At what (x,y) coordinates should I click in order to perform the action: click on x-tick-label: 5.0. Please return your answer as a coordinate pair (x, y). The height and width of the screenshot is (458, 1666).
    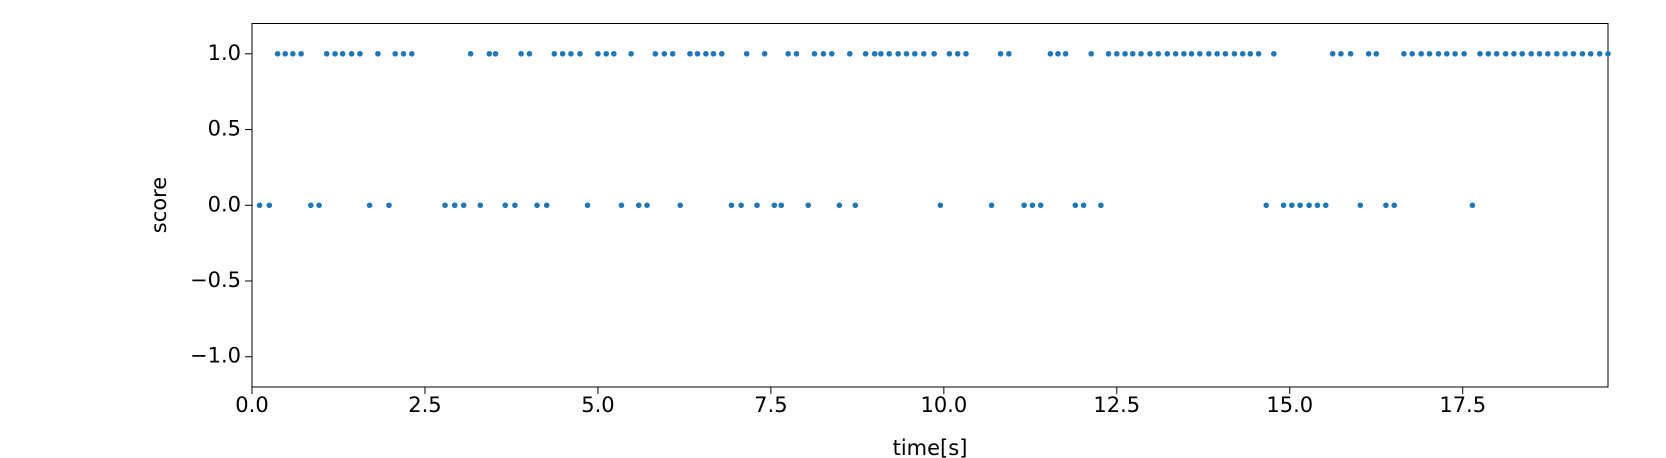
    Looking at the image, I should click on (597, 405).